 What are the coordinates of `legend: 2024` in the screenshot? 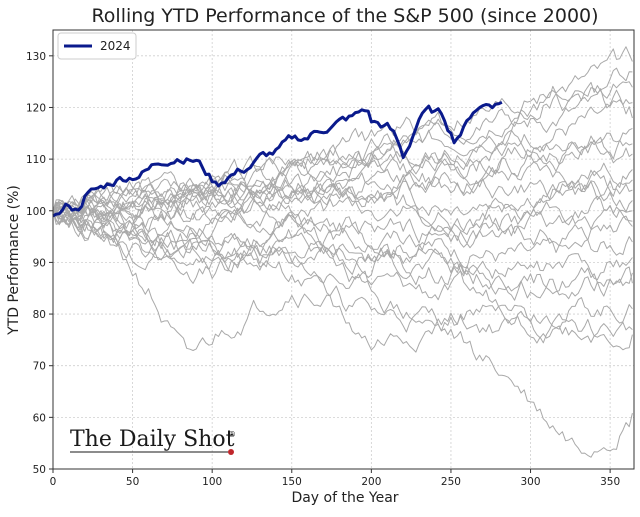 It's located at (97, 46).